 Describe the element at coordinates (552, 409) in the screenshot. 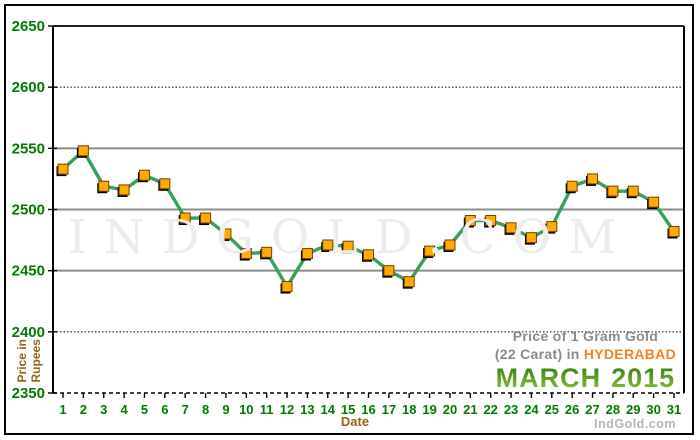

I see `svg-text: 25` at that location.